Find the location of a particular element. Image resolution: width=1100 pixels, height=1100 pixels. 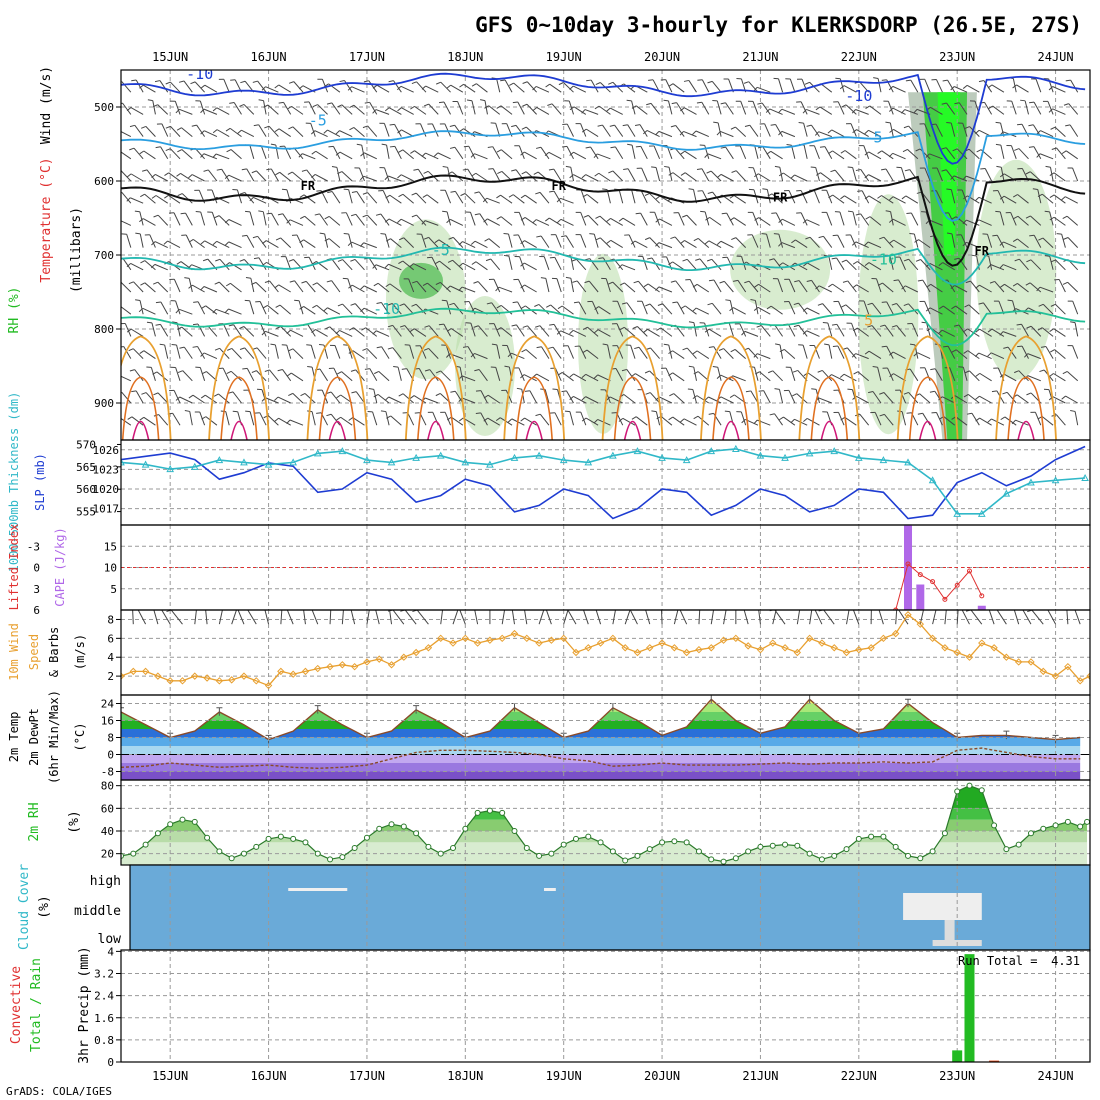

thickness-line is located at coordinates (603, 481).